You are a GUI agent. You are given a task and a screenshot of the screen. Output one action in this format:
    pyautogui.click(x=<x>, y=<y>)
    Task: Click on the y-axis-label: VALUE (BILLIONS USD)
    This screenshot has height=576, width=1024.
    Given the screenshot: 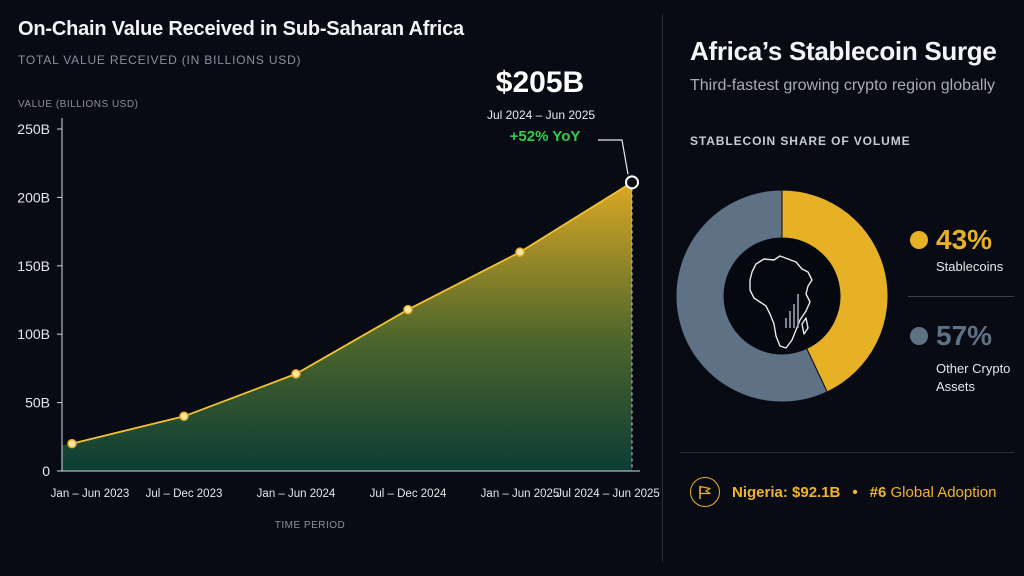 What is the action you would take?
    pyautogui.click(x=78, y=104)
    